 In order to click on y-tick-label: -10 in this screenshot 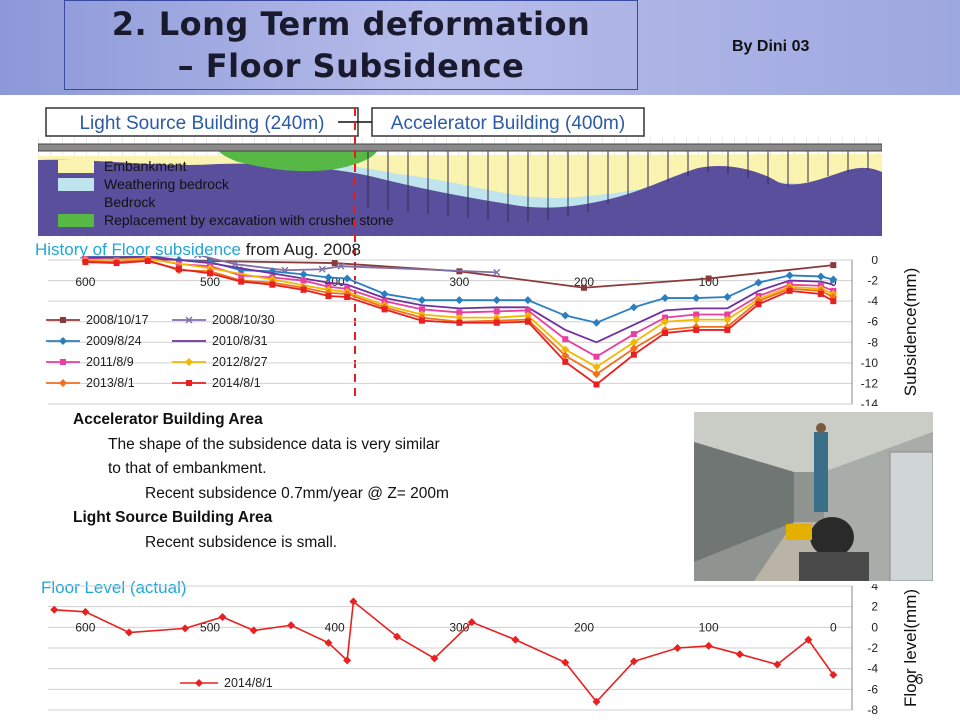, I will do `click(870, 363)`.